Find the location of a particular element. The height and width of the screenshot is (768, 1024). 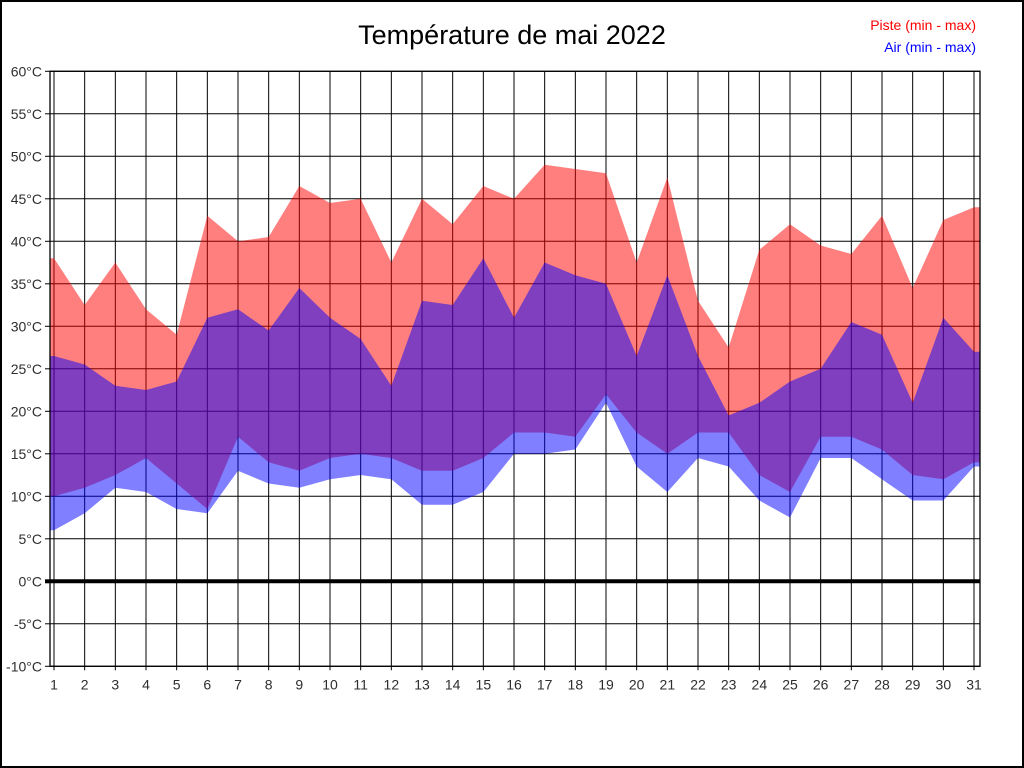

x-tick-label: 29 is located at coordinates (913, 684).